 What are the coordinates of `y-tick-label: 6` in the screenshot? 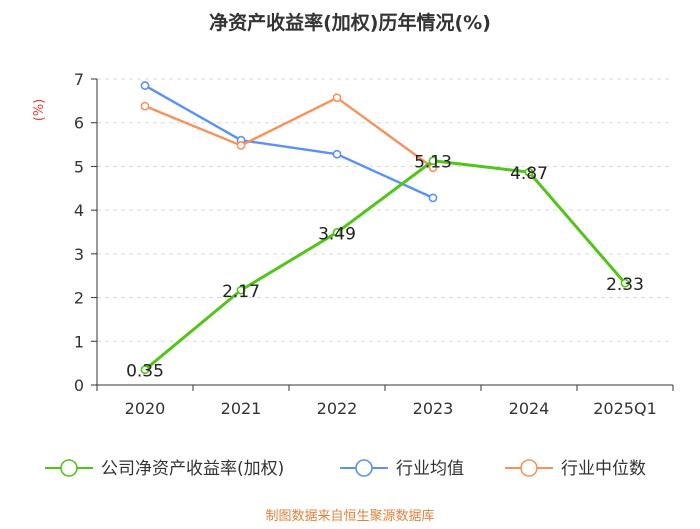 It's located at (79, 123).